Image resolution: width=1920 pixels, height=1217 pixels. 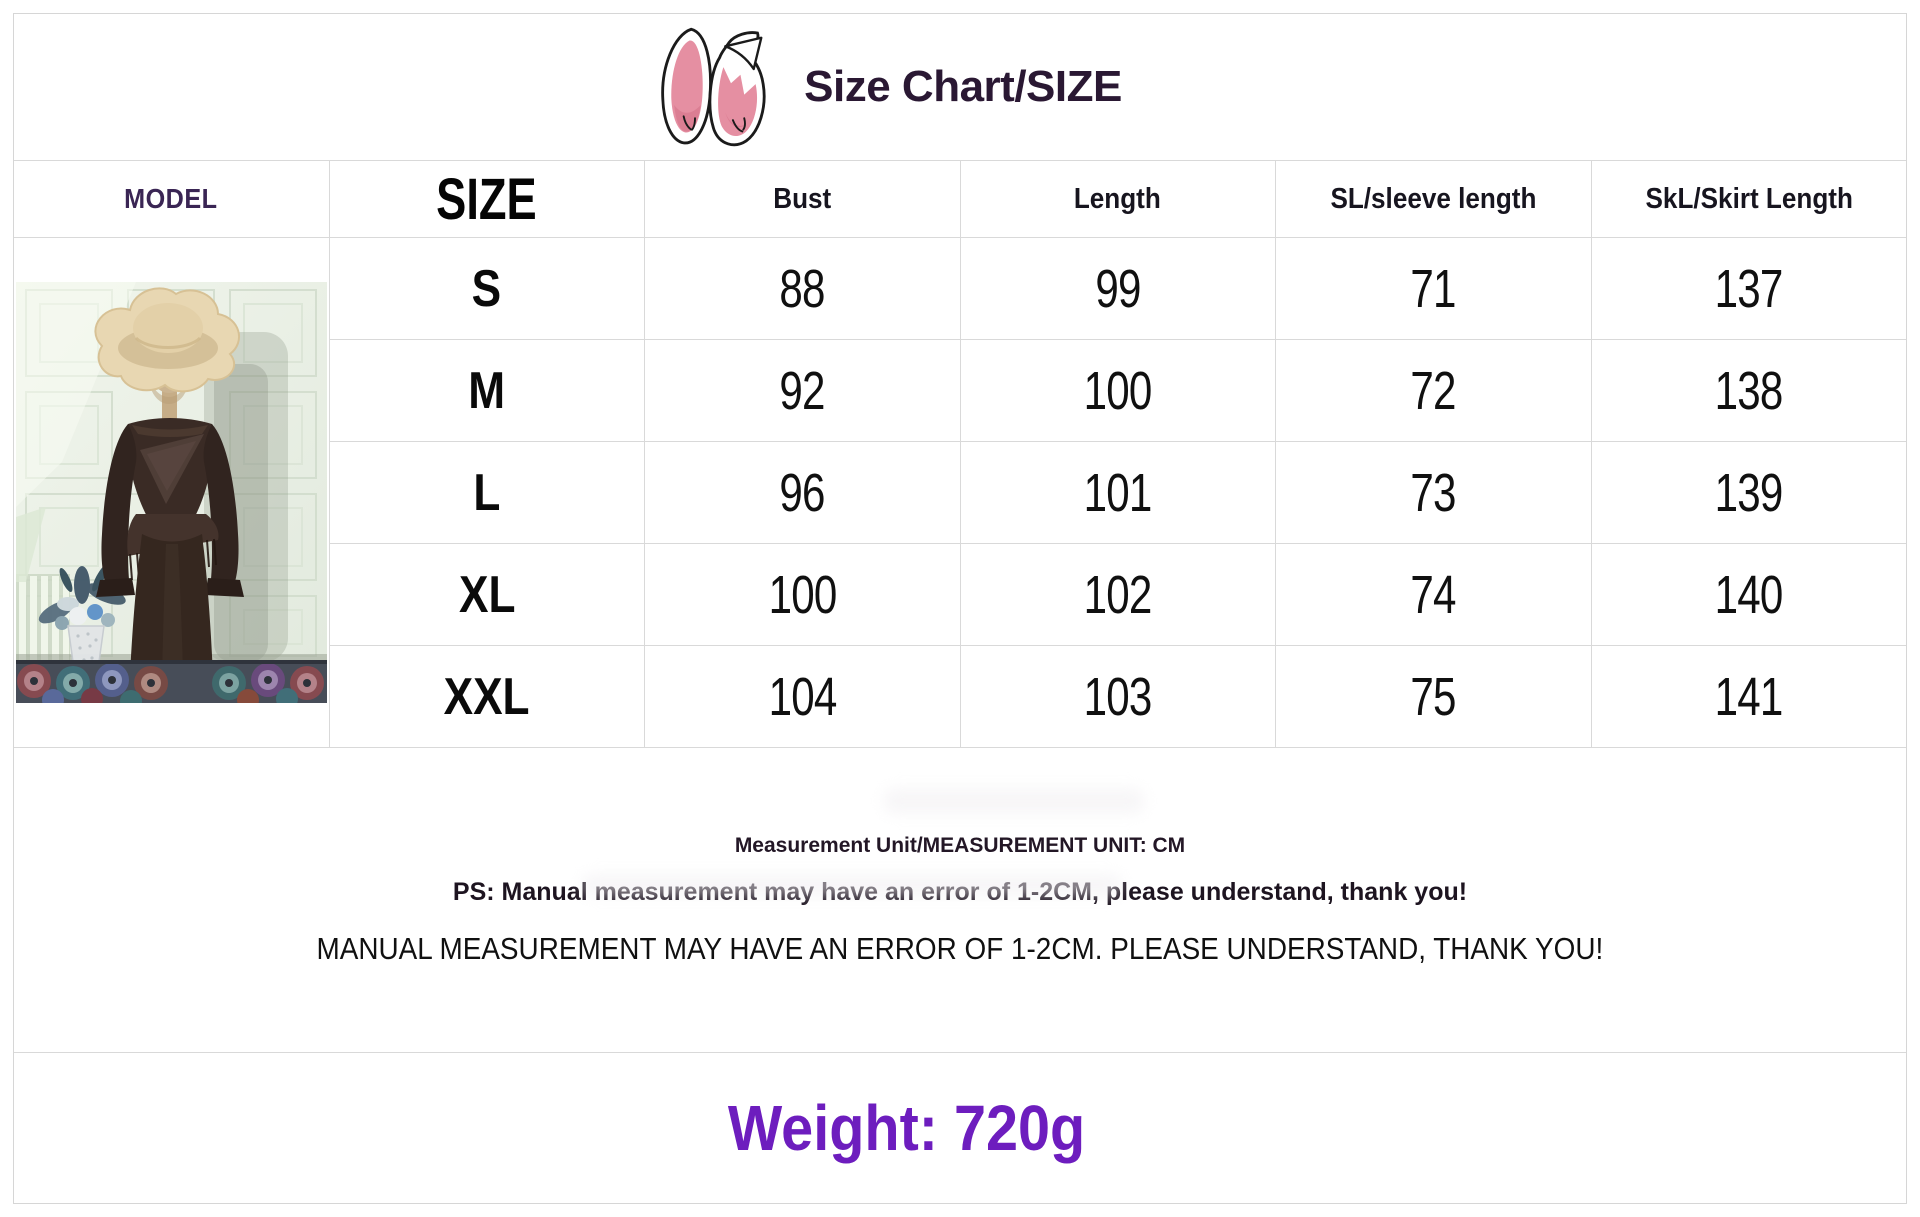 I want to click on weight-section: Weight: 720g, so click(x=960, y=1127).